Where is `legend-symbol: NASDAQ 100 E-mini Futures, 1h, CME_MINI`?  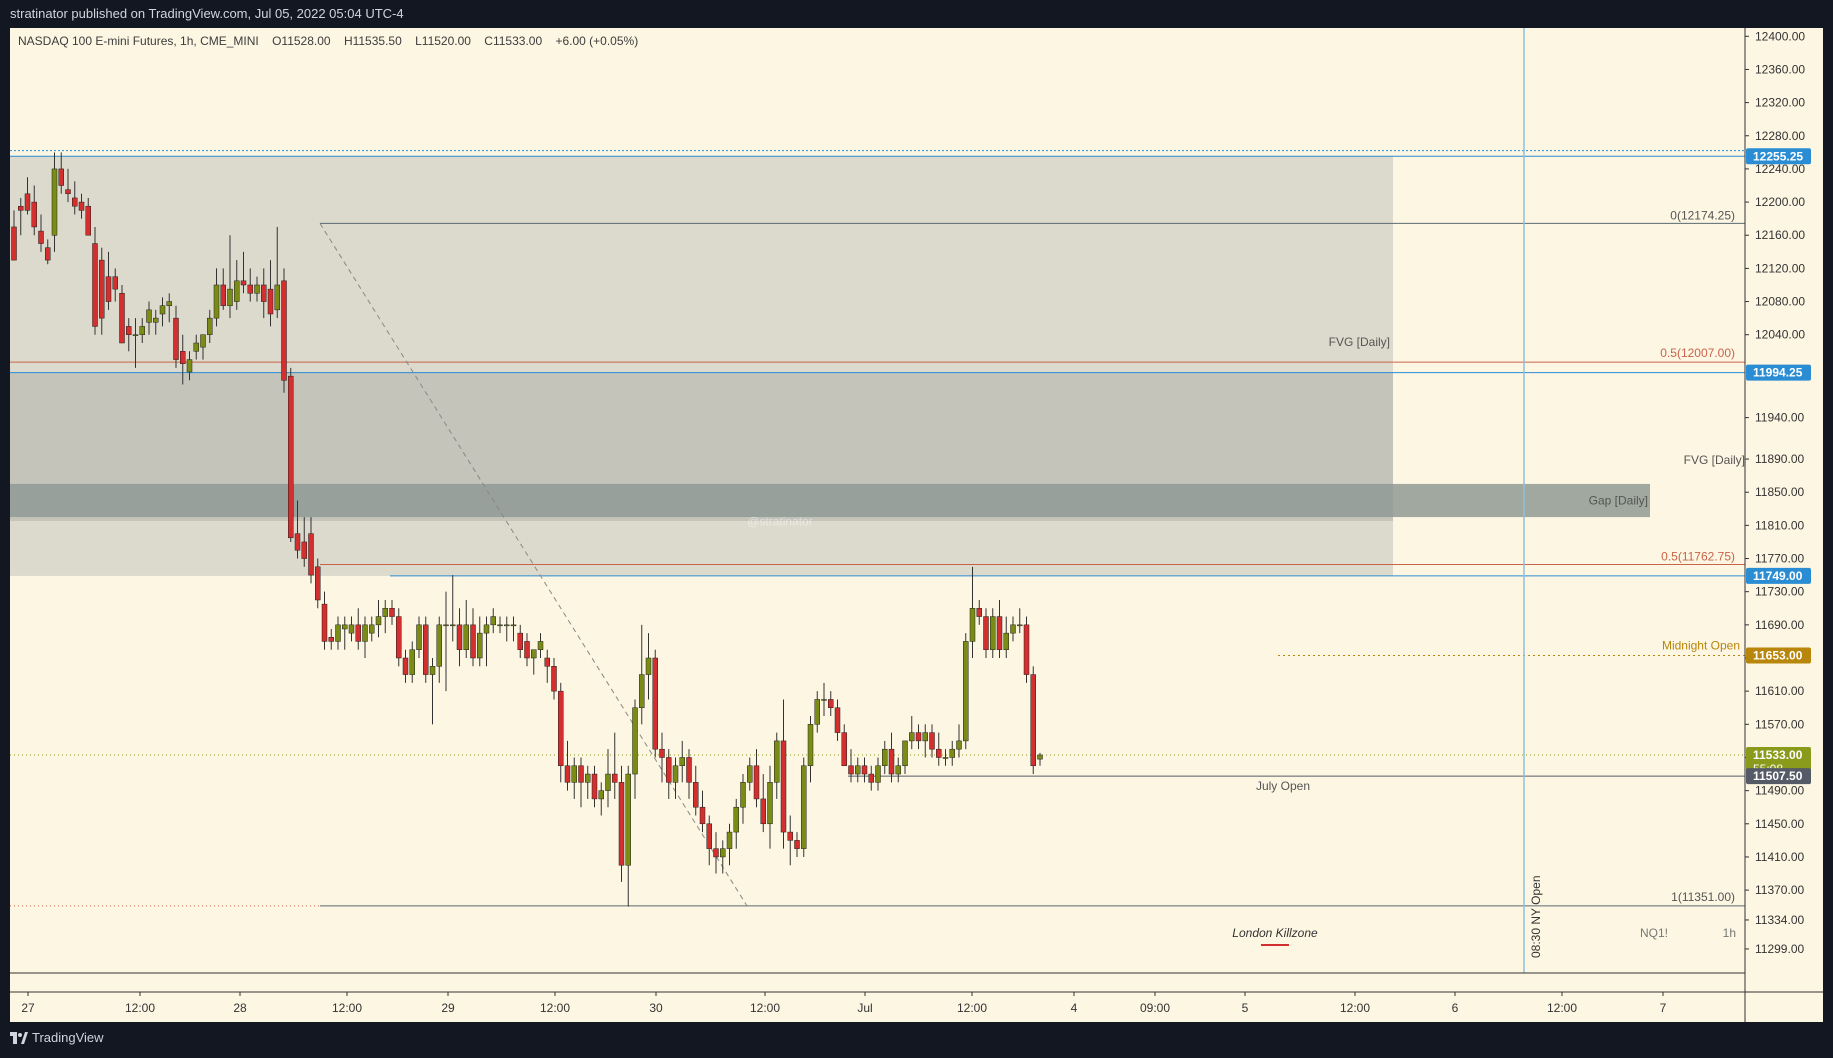 legend-symbol: NASDAQ 100 E-mini Futures, 1h, CME_MINI is located at coordinates (138, 41).